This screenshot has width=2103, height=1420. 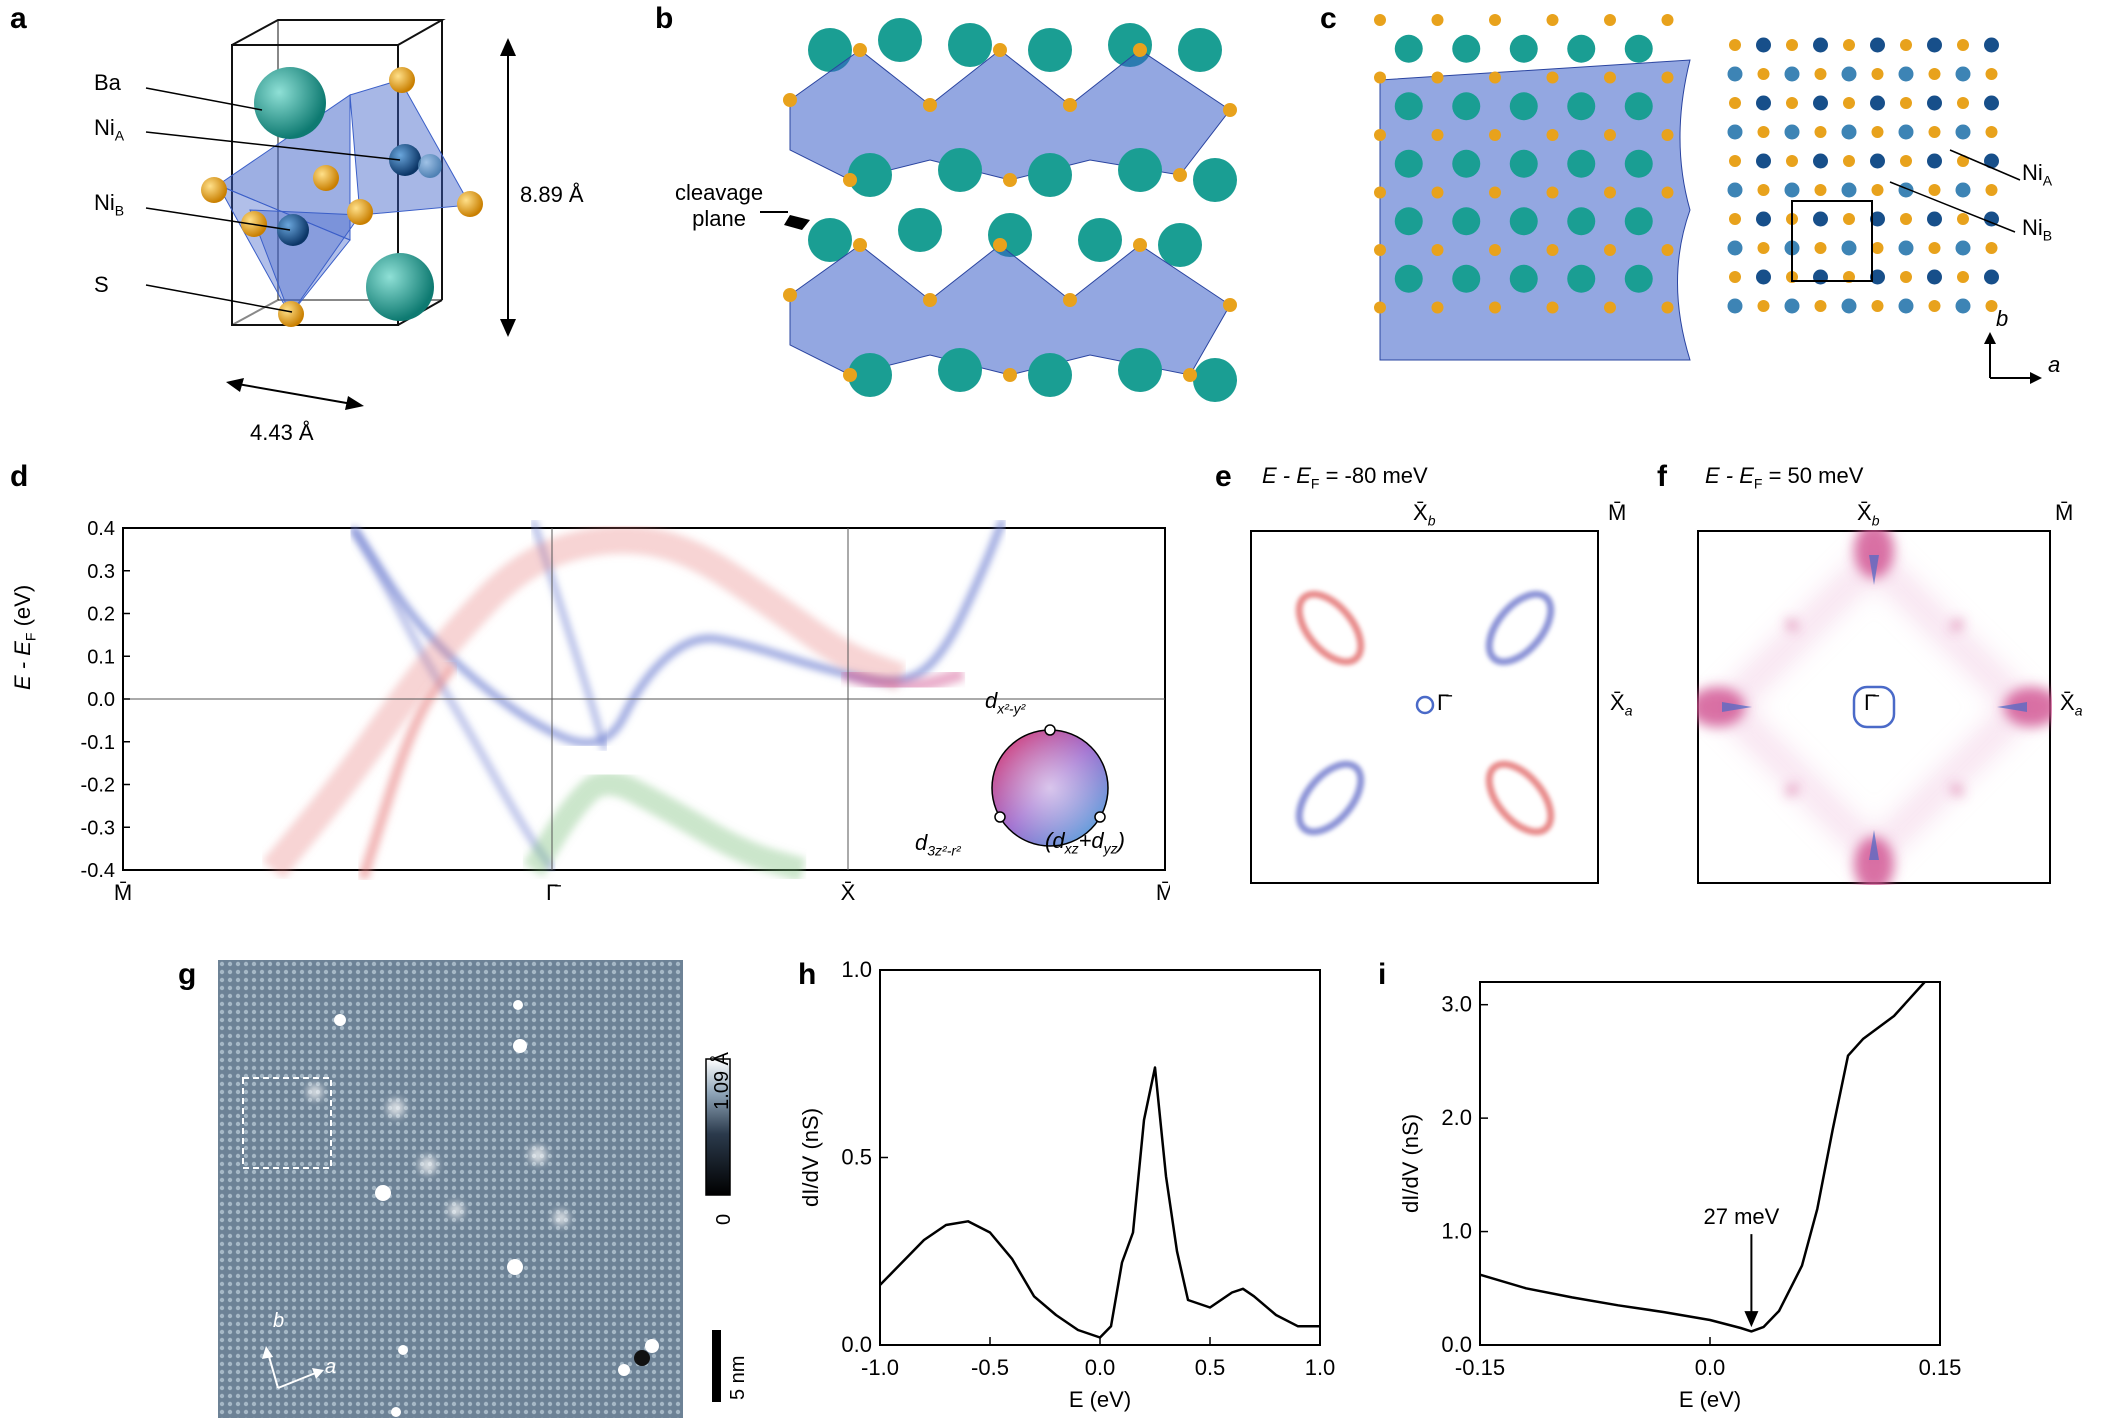 What do you see at coordinates (811, 1157) in the screenshot?
I see `y-axis-label: dI/dV (nS)` at bounding box center [811, 1157].